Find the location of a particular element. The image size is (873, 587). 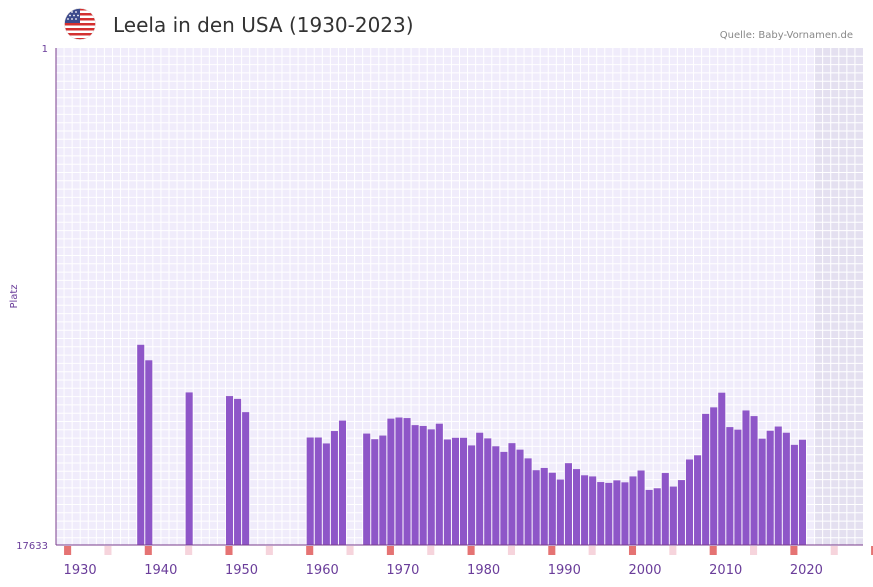

bar-1990 is located at coordinates (552, 508).